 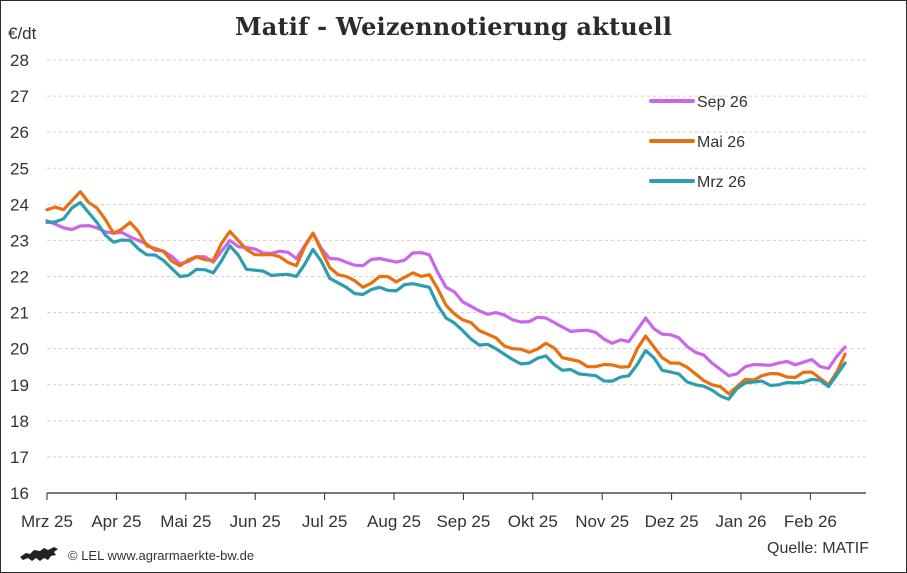 I want to click on y-tick-label: 22, so click(x=19, y=277).